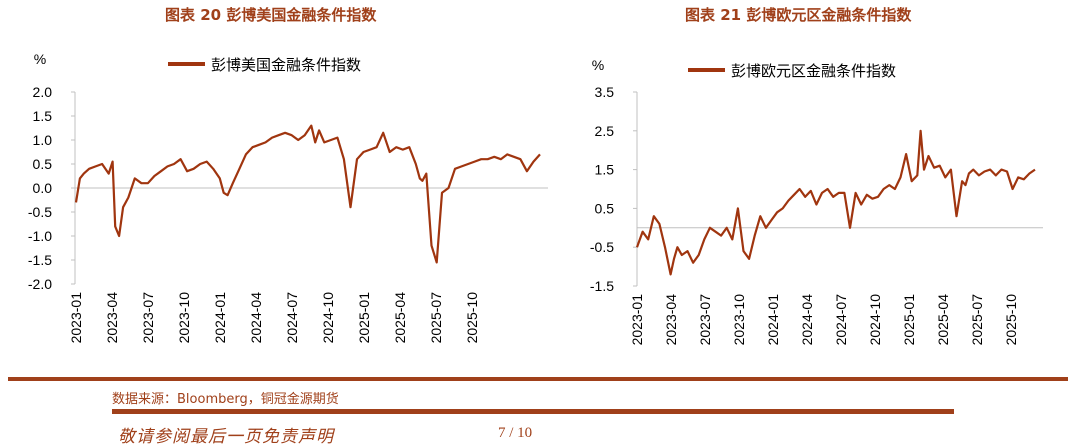 The height and width of the screenshot is (448, 1076). What do you see at coordinates (813, 71) in the screenshot?
I see `legend-label-right: 彭博欧元区金融条件指数` at bounding box center [813, 71].